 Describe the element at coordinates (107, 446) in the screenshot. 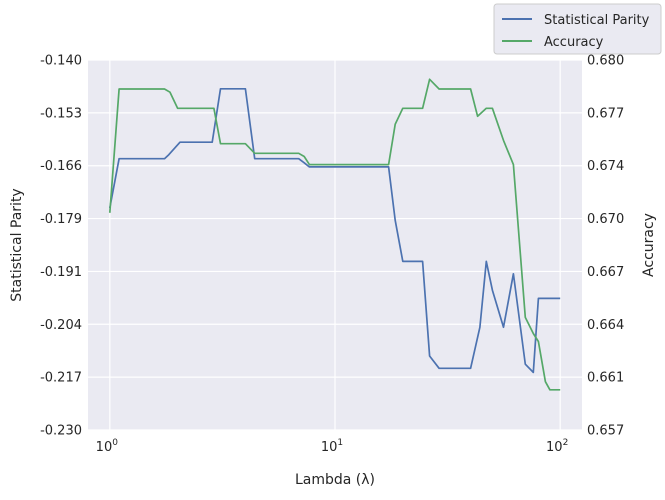

I see `x-tick-label: 10⁰` at that location.